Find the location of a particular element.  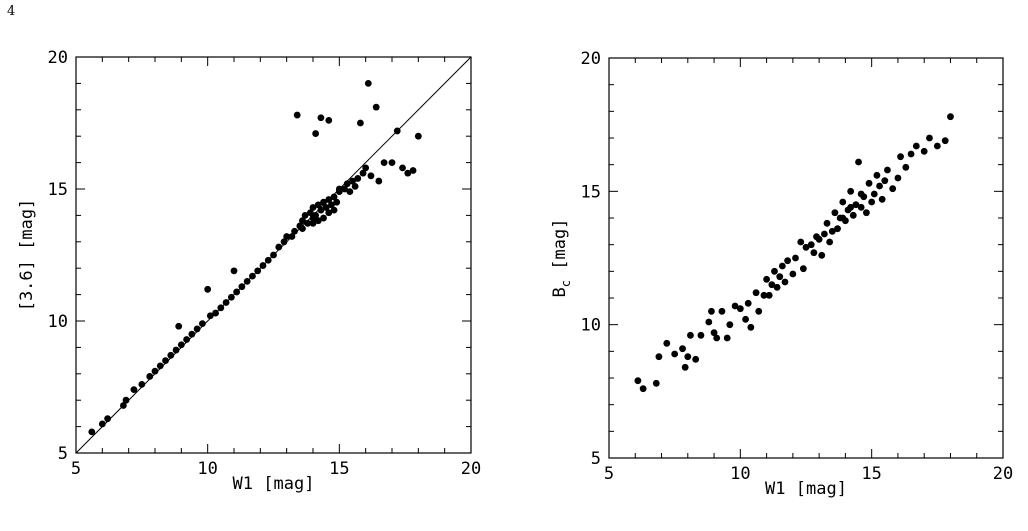

x-tick-label: 20 is located at coordinates (1003, 474).